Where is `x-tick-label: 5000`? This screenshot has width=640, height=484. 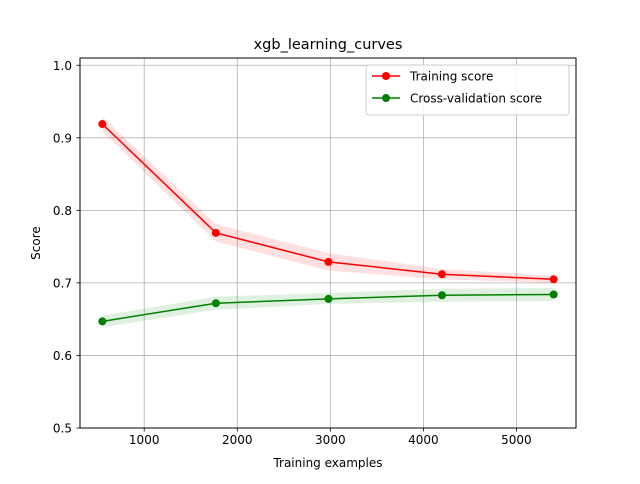 x-tick-label: 5000 is located at coordinates (516, 440).